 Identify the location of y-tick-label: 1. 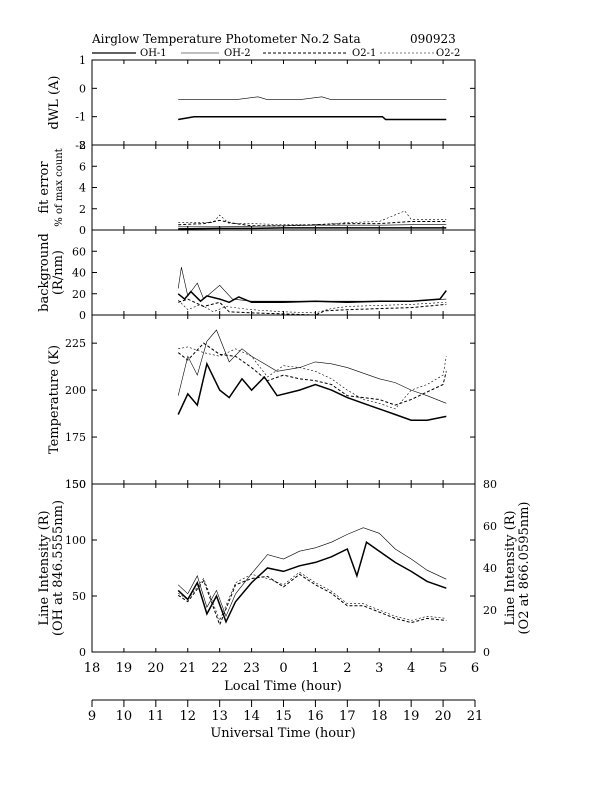
(82, 60).